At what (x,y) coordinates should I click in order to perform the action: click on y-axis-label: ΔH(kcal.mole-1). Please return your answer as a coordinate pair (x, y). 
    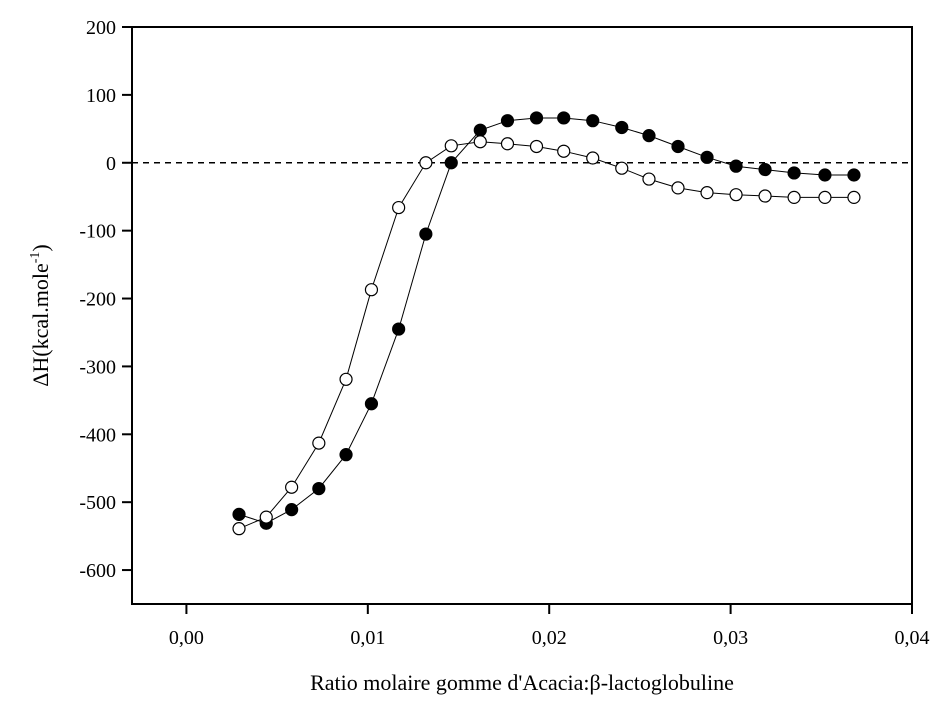
    Looking at the image, I should click on (40, 315).